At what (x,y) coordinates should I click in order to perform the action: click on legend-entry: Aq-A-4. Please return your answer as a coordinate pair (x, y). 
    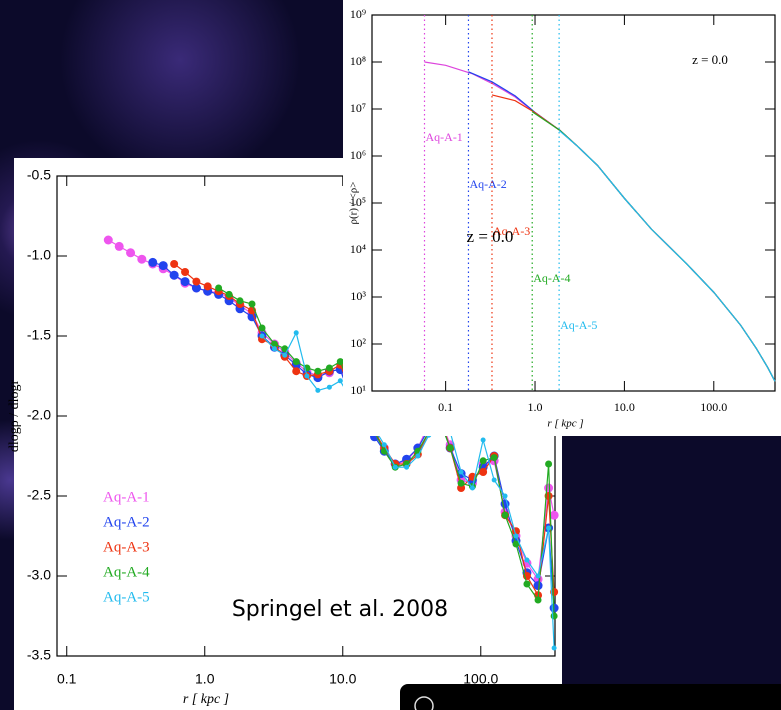
    Looking at the image, I should click on (126, 572).